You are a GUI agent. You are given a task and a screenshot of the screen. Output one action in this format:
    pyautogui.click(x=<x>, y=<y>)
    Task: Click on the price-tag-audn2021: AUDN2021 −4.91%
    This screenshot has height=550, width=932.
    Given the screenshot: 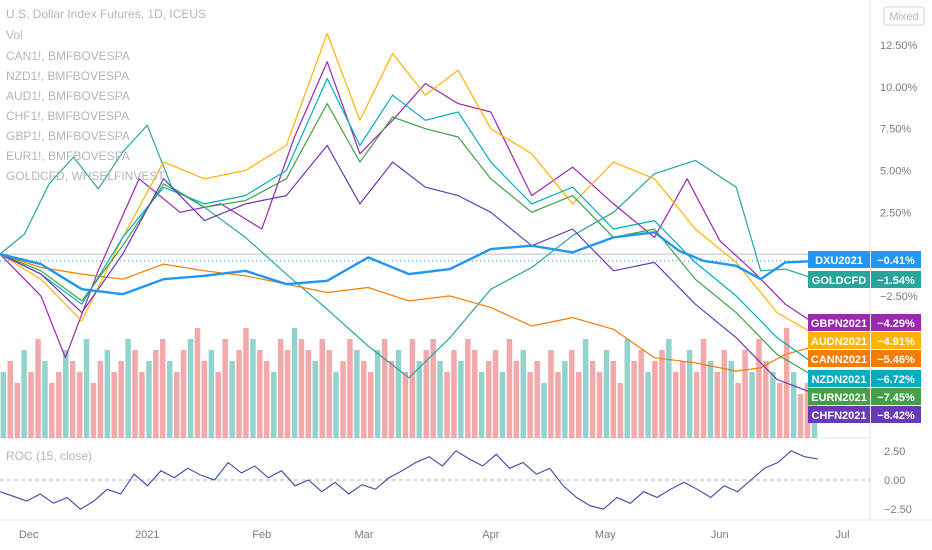 What is the action you would take?
    pyautogui.click(x=864, y=340)
    